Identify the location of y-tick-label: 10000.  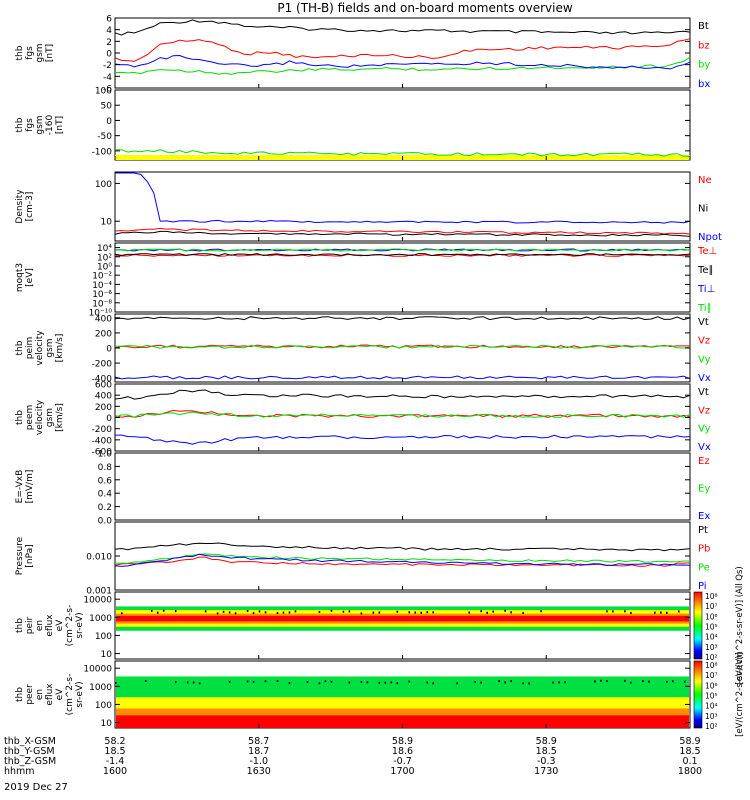
(97, 601).